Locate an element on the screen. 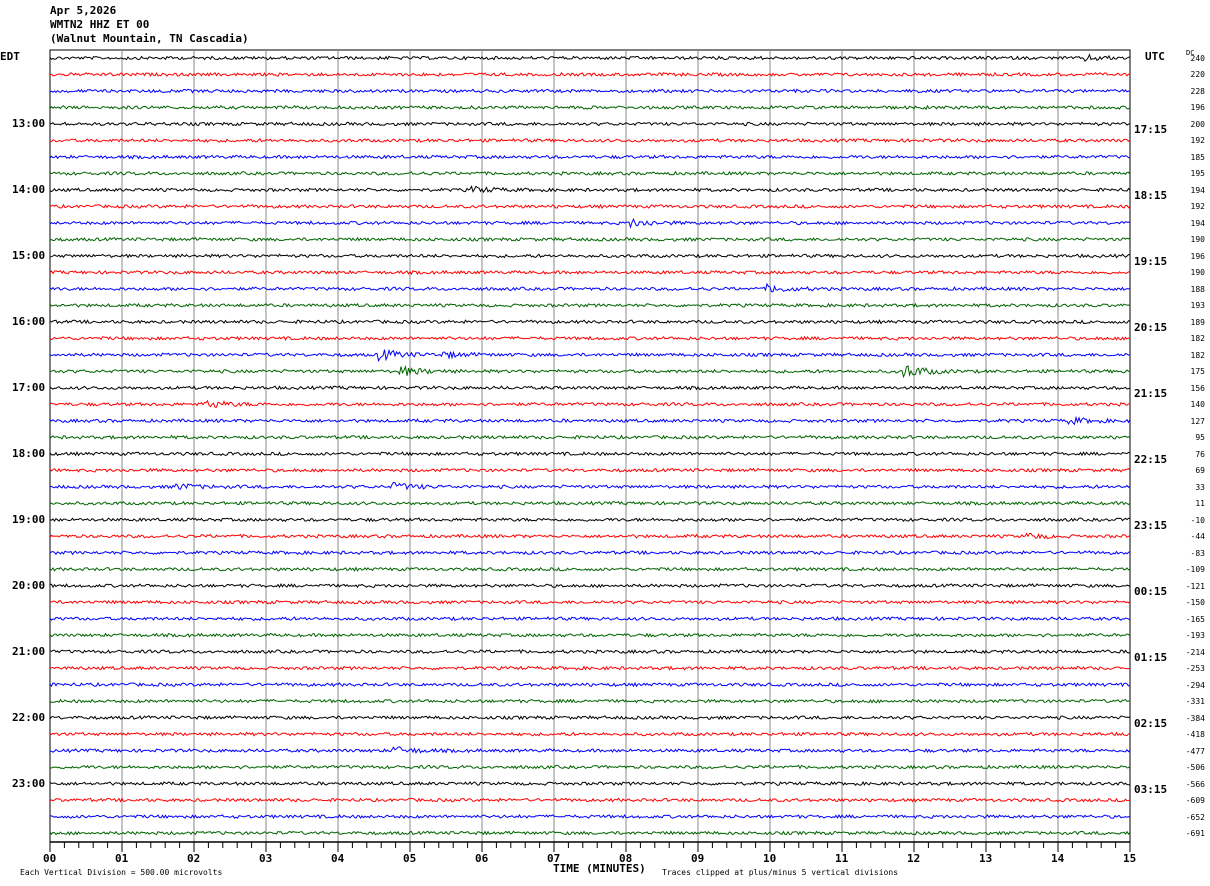 This screenshot has width=1210, height=886. dc-offset-label: 240 is located at coordinates (1197, 58).